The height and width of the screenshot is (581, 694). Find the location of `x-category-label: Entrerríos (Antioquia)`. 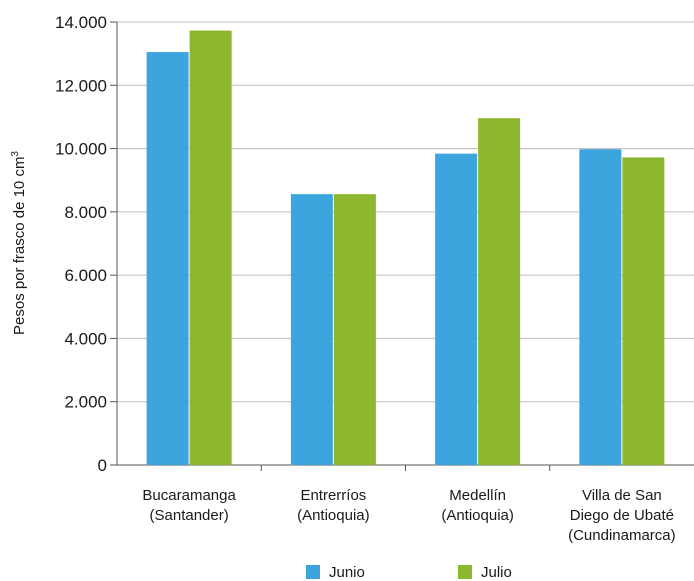

x-category-label: Entrerríos (Antioquia) is located at coordinates (333, 505).